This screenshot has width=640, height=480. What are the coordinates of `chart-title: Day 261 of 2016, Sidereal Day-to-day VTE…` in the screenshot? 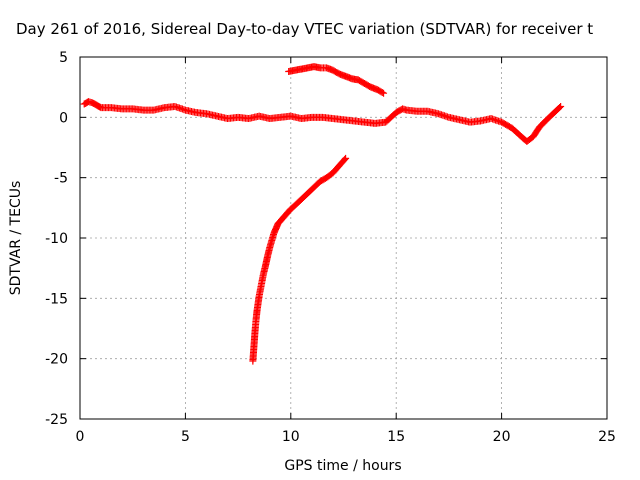 It's located at (304, 29).